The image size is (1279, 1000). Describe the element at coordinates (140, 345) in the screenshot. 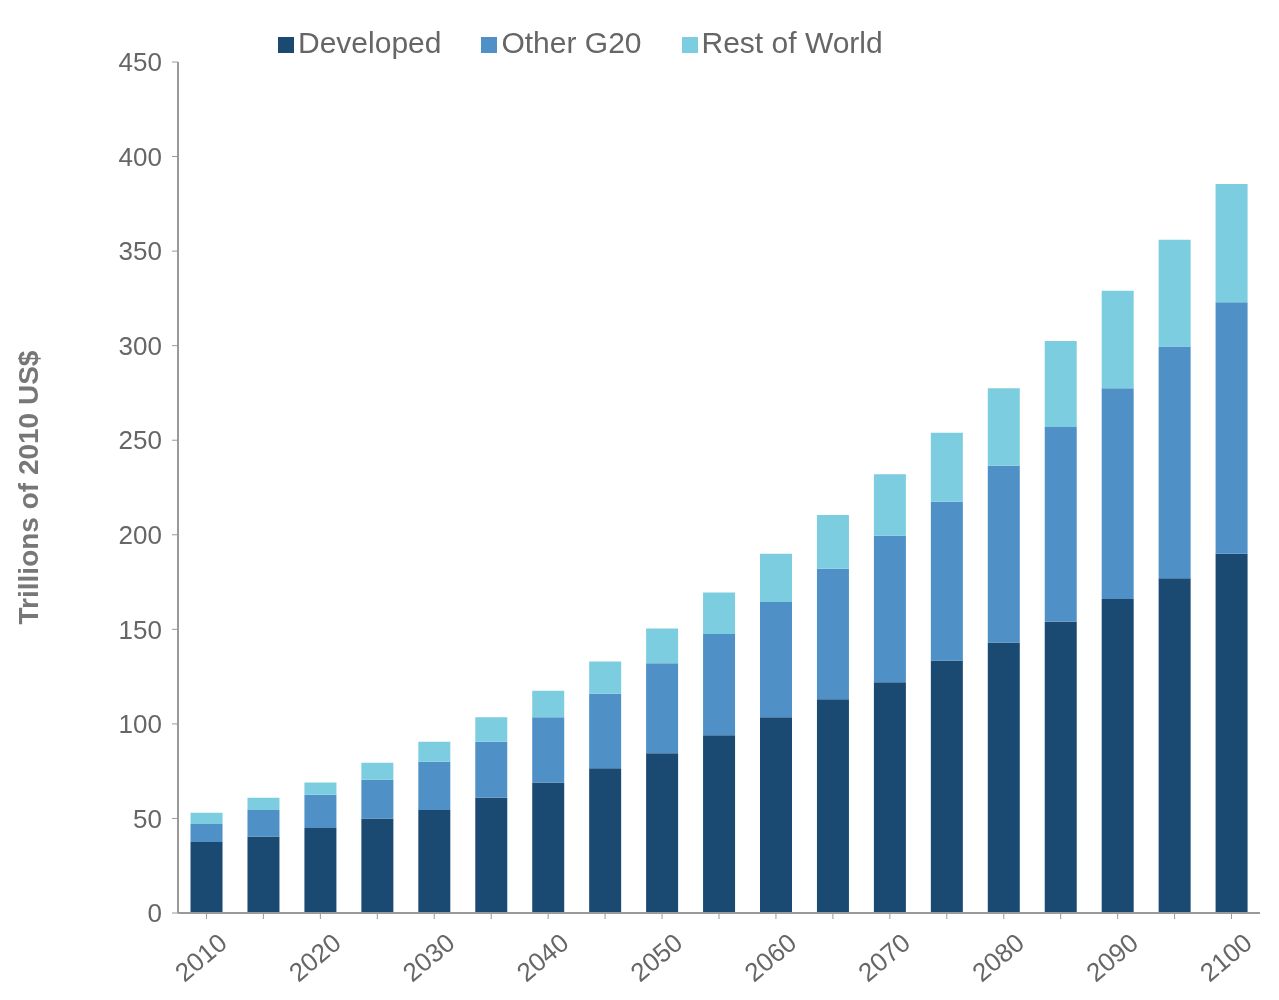

I see `y-tick-label: 300` at that location.